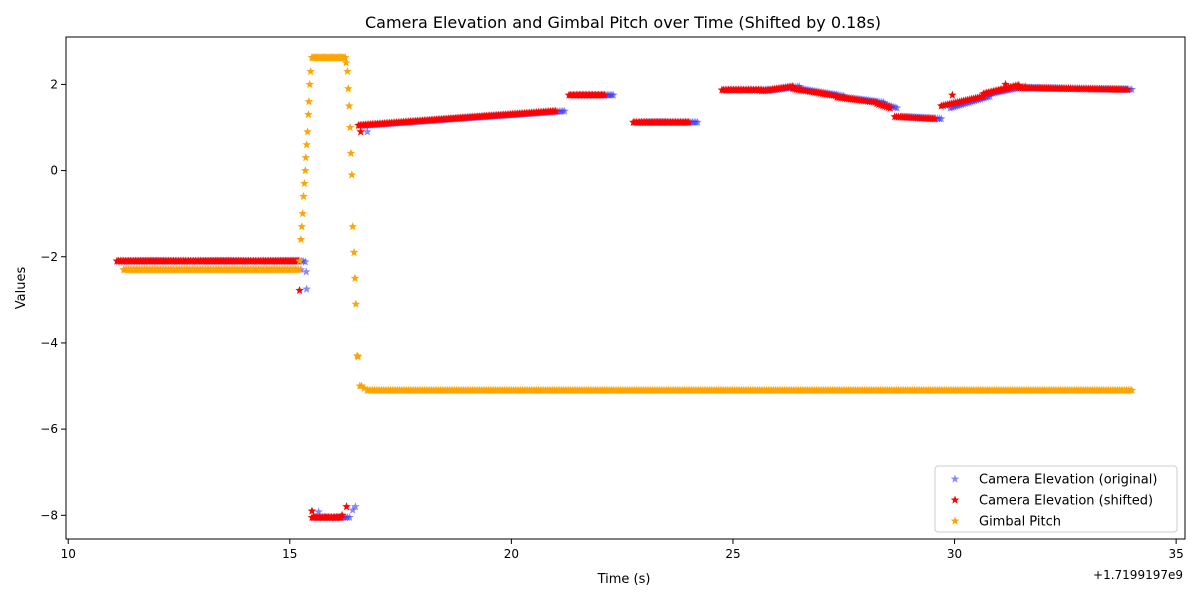 The height and width of the screenshot is (600, 1200). What do you see at coordinates (622, 550) in the screenshot?
I see `x-axis: 10 15 20 25 30 35` at bounding box center [622, 550].